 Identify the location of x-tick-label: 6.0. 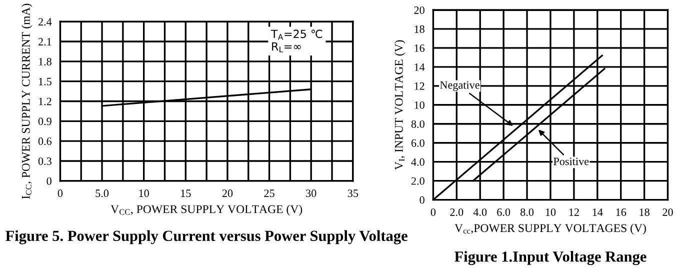
(503, 212).